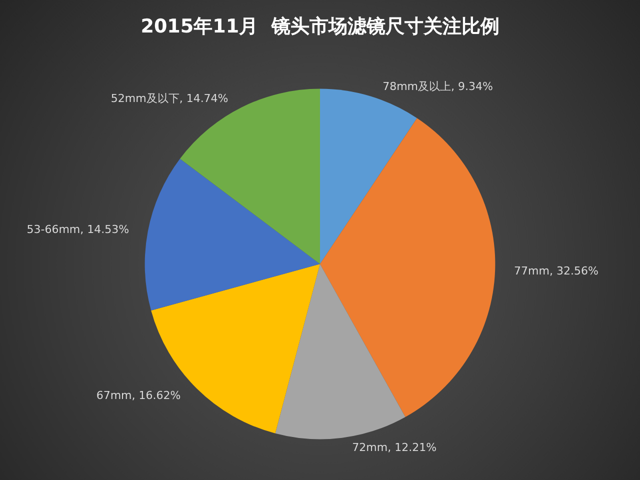 Image resolution: width=640 pixels, height=480 pixels. Describe the element at coordinates (437, 87) in the screenshot. I see `slice-label: 78mm及以上, 9.34%` at that location.